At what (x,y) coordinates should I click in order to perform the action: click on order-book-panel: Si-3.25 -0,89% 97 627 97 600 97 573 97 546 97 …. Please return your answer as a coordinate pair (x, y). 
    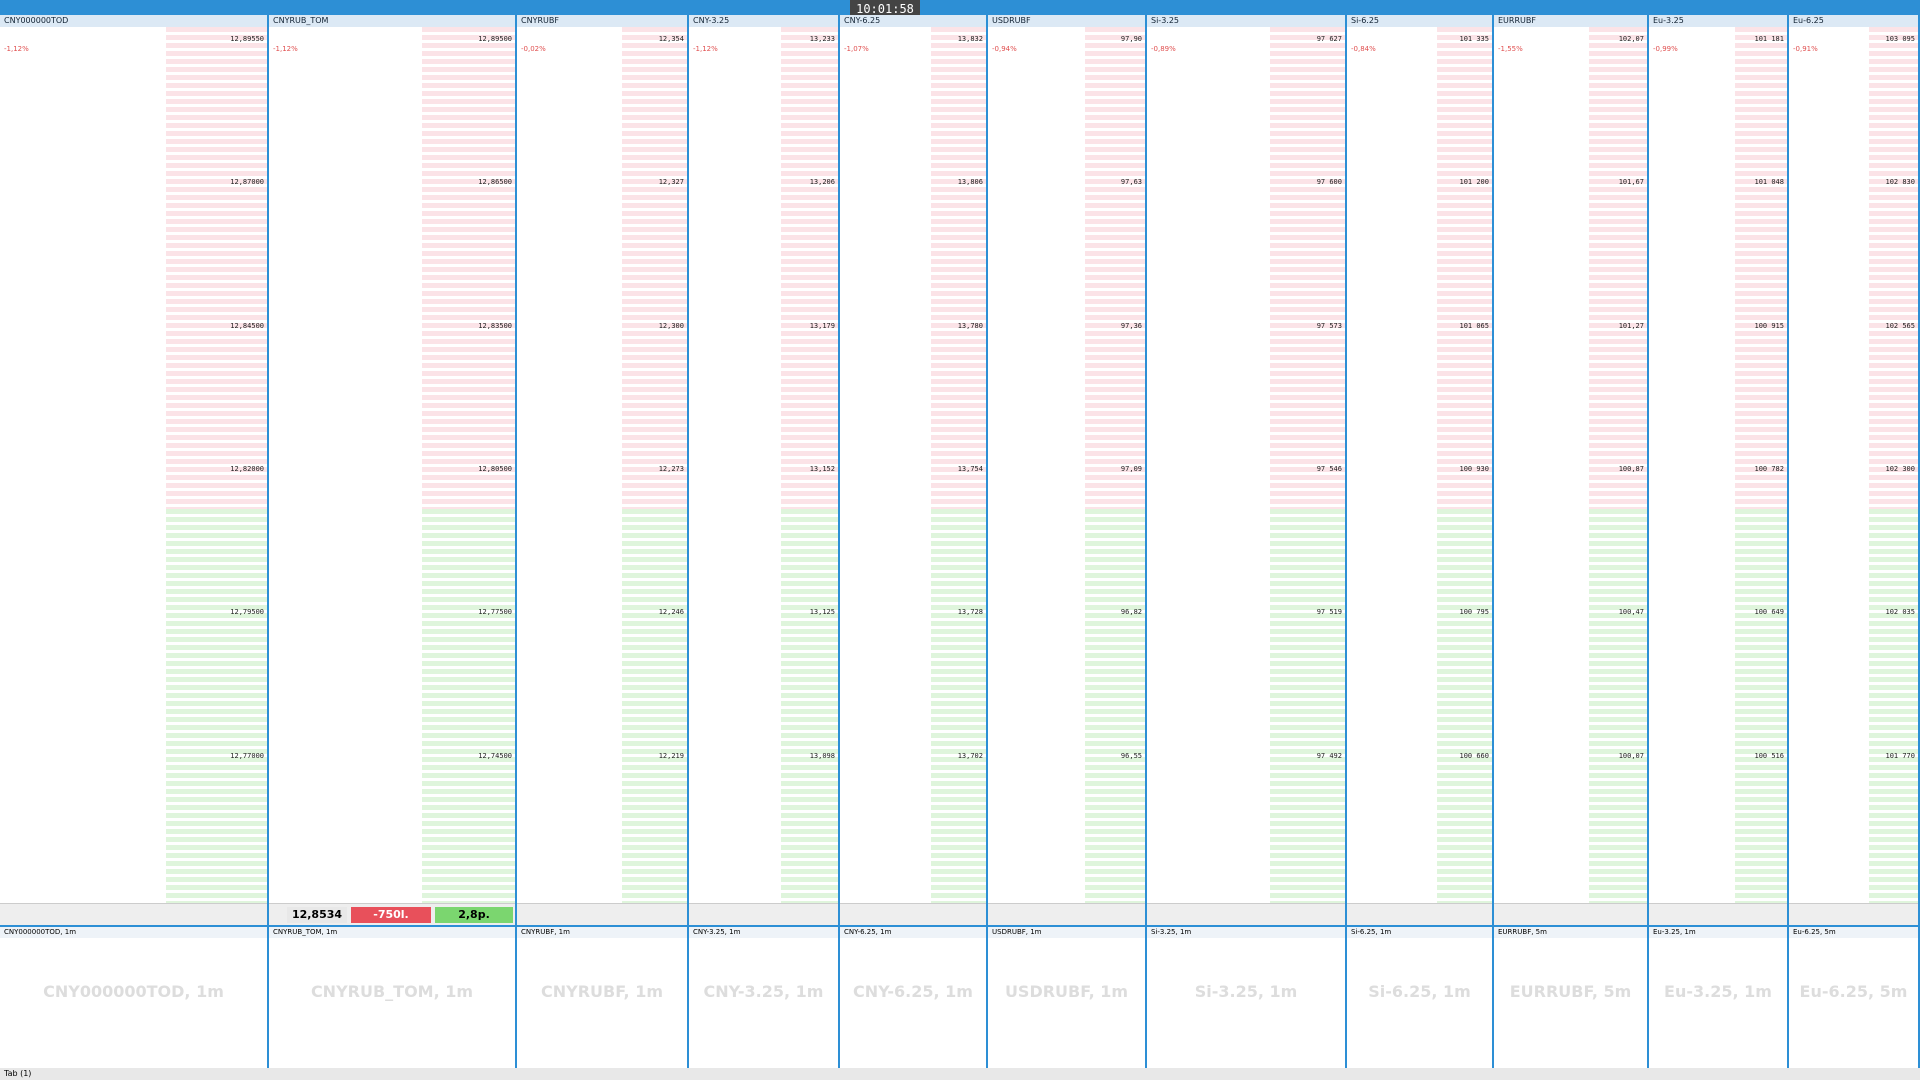
    Looking at the image, I should click on (1247, 470).